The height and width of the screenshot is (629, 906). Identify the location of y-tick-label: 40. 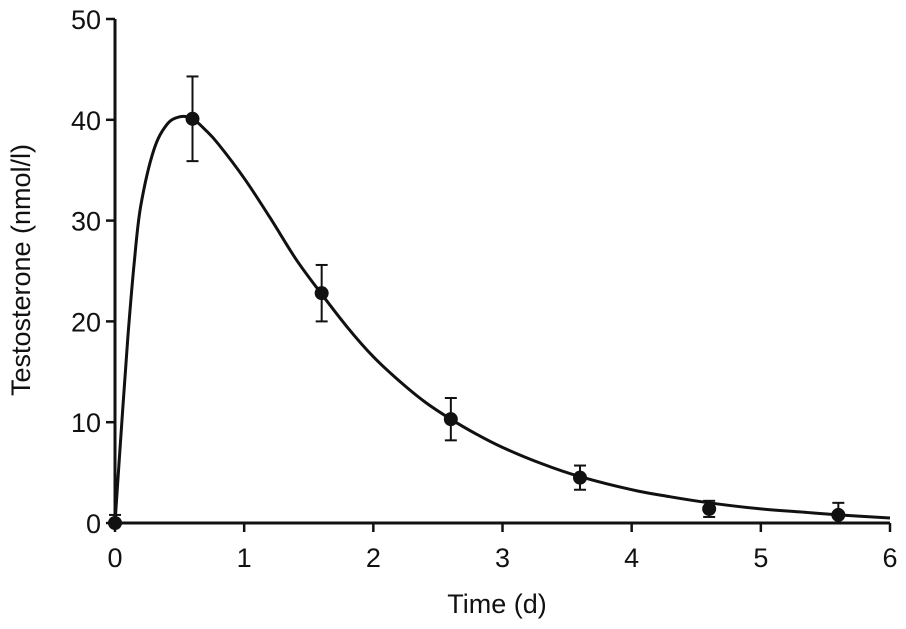
(86, 121).